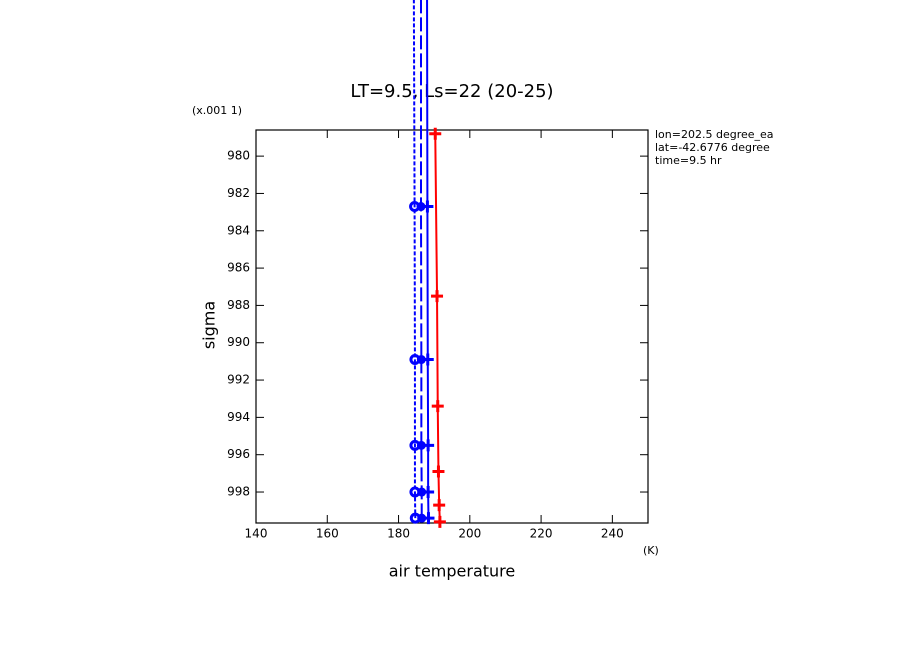  What do you see at coordinates (238, 380) in the screenshot?
I see `y-tick-label: 992` at bounding box center [238, 380].